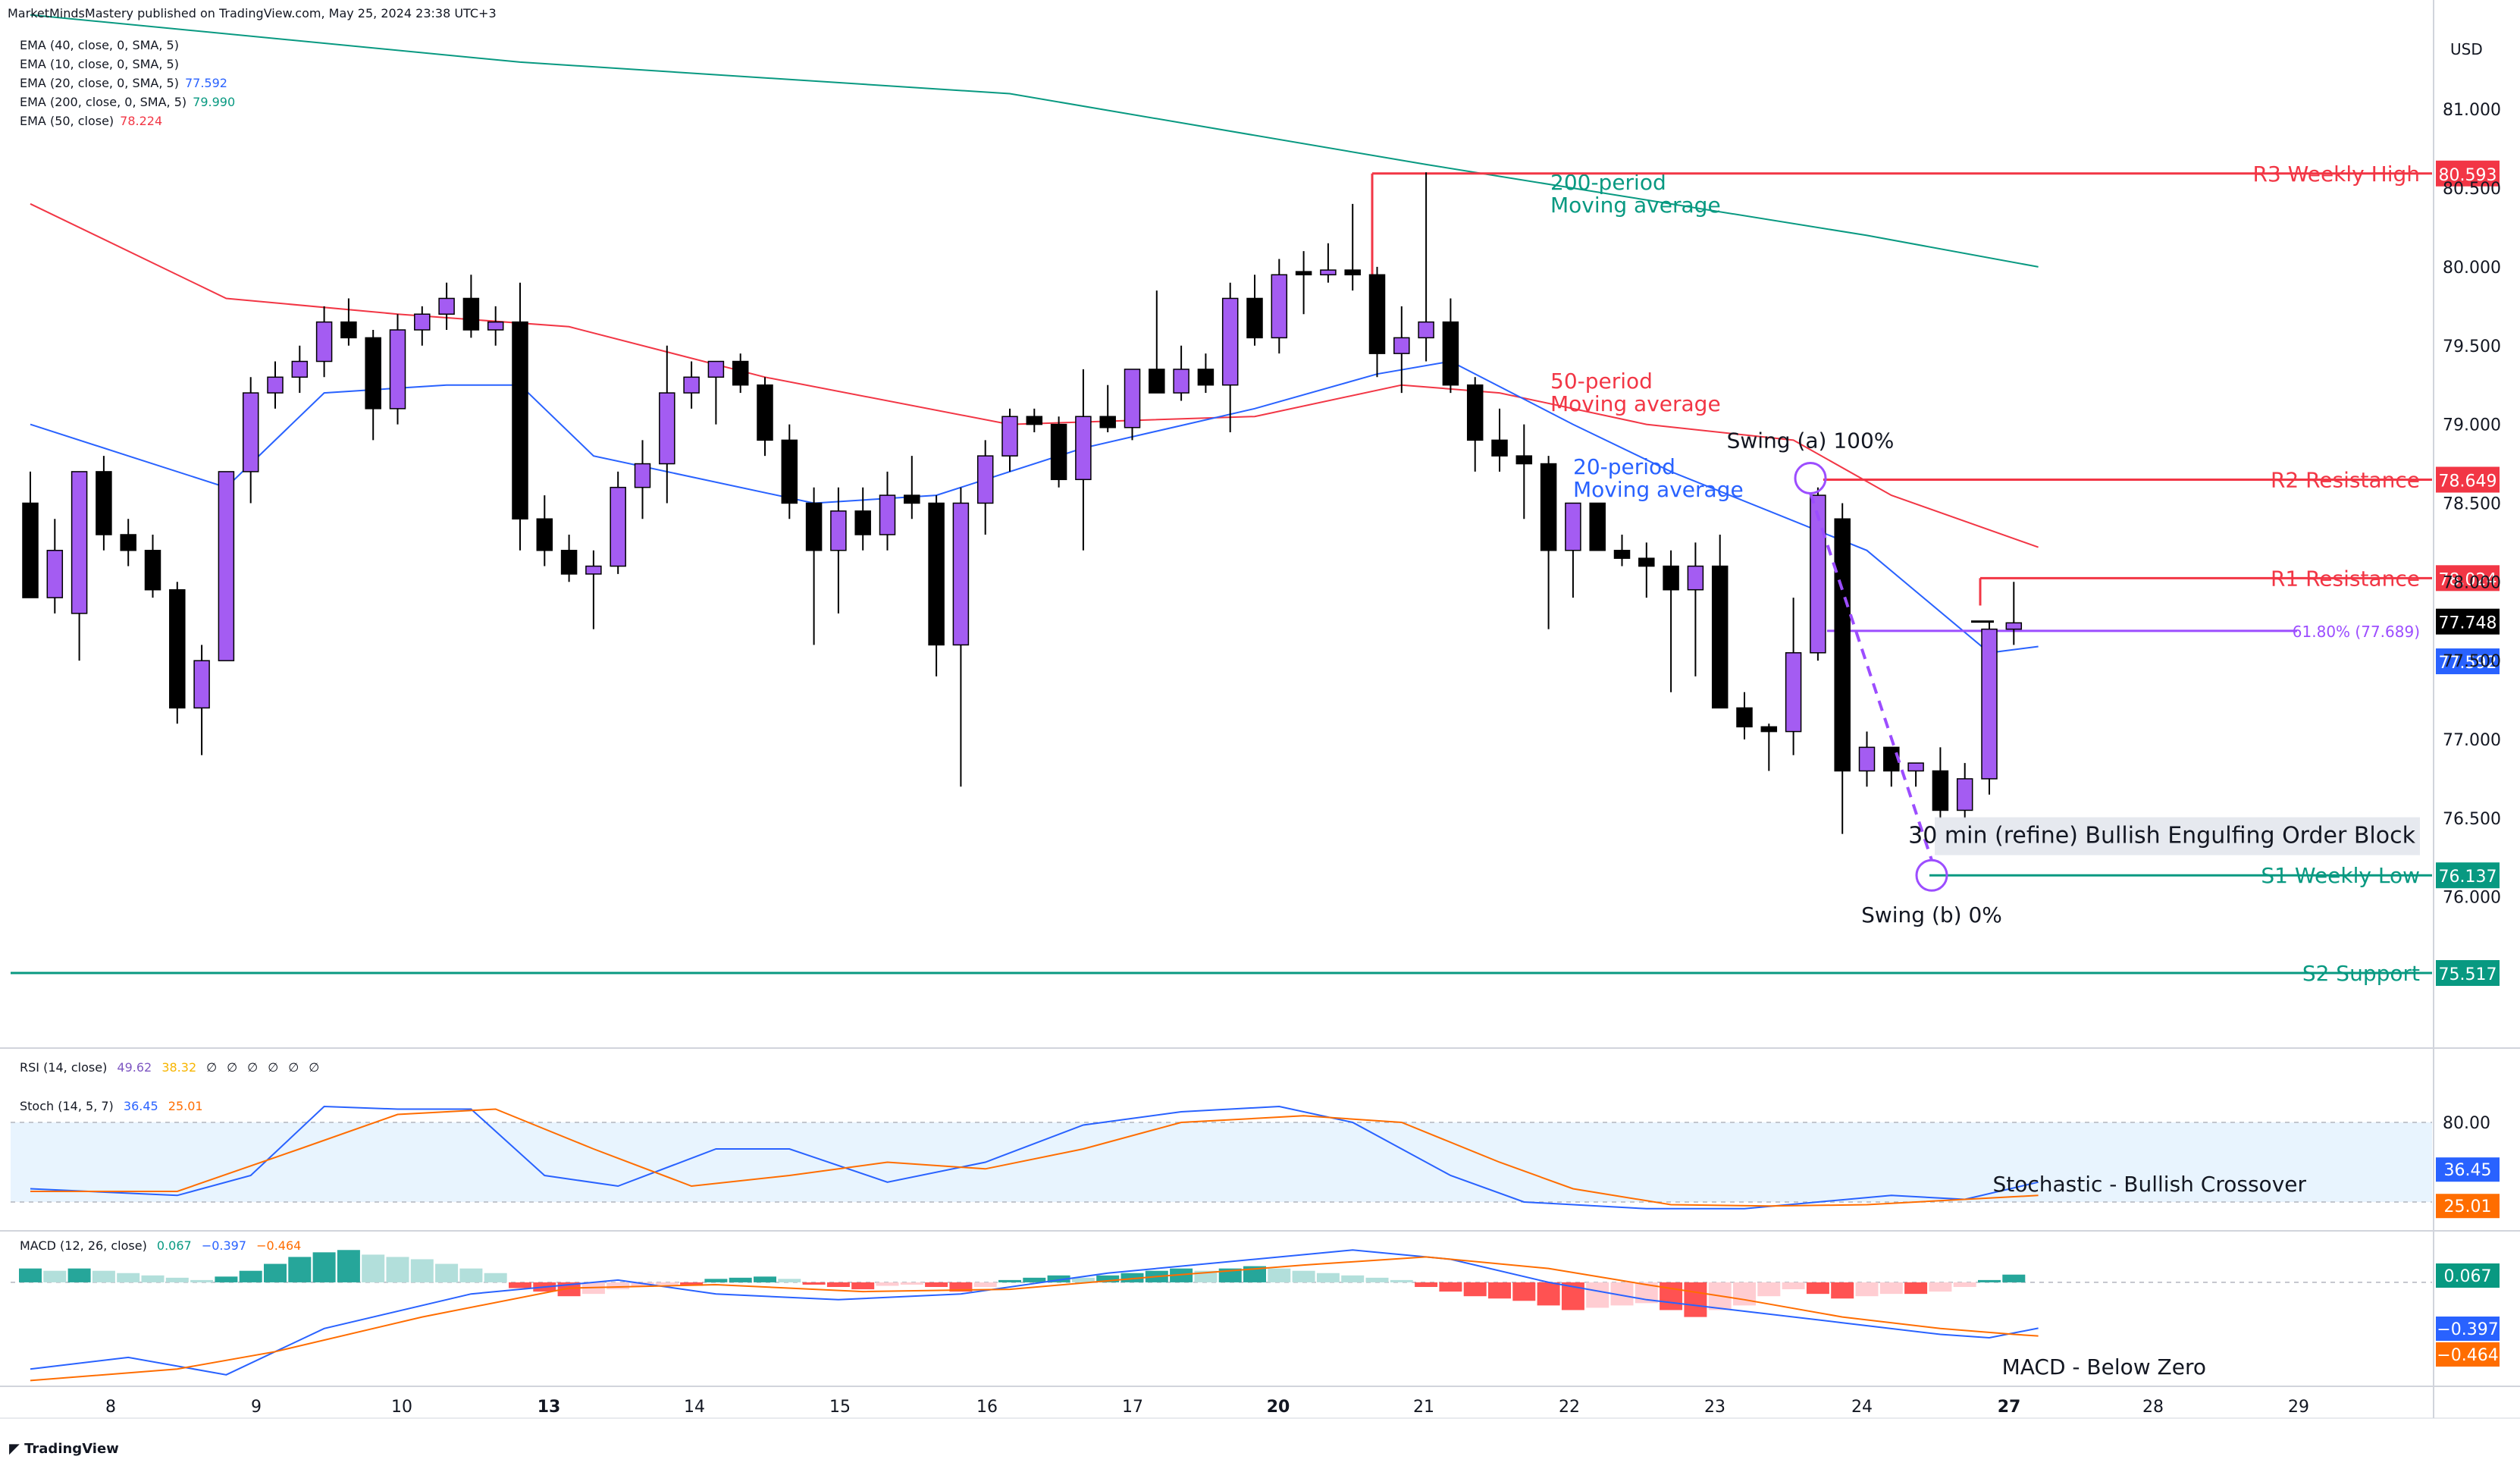  Describe the element at coordinates (1569, 1408) in the screenshot. I see `x-tick-label: 22` at that location.